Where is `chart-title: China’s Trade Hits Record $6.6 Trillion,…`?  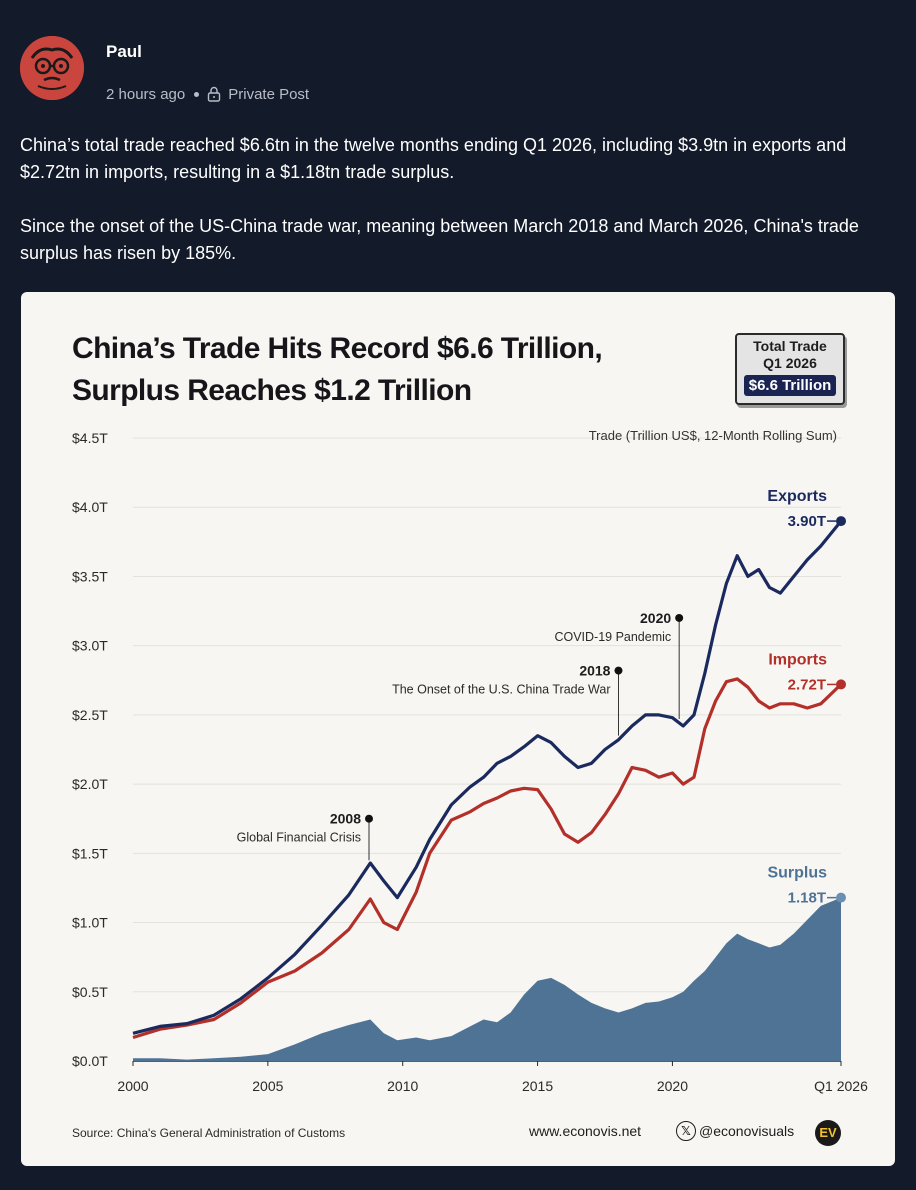 chart-title: China’s Trade Hits Record $6.6 Trillion,… is located at coordinates (352, 370).